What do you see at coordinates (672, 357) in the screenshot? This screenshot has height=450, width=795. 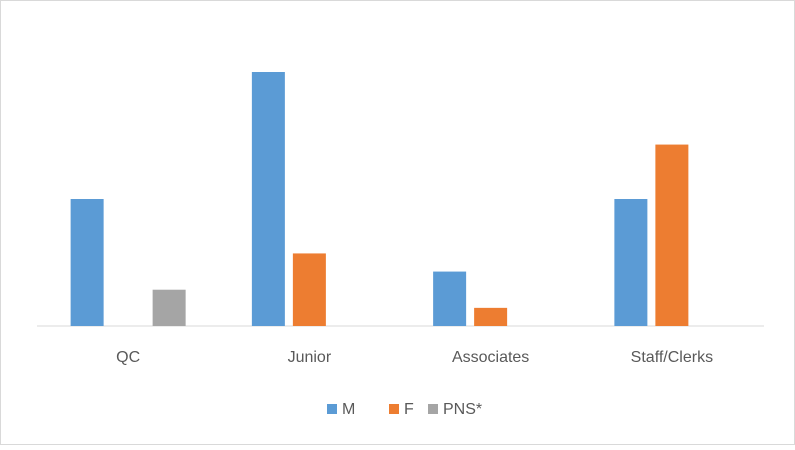 I see `x-tick-label: Staff/Clerks` at bounding box center [672, 357].